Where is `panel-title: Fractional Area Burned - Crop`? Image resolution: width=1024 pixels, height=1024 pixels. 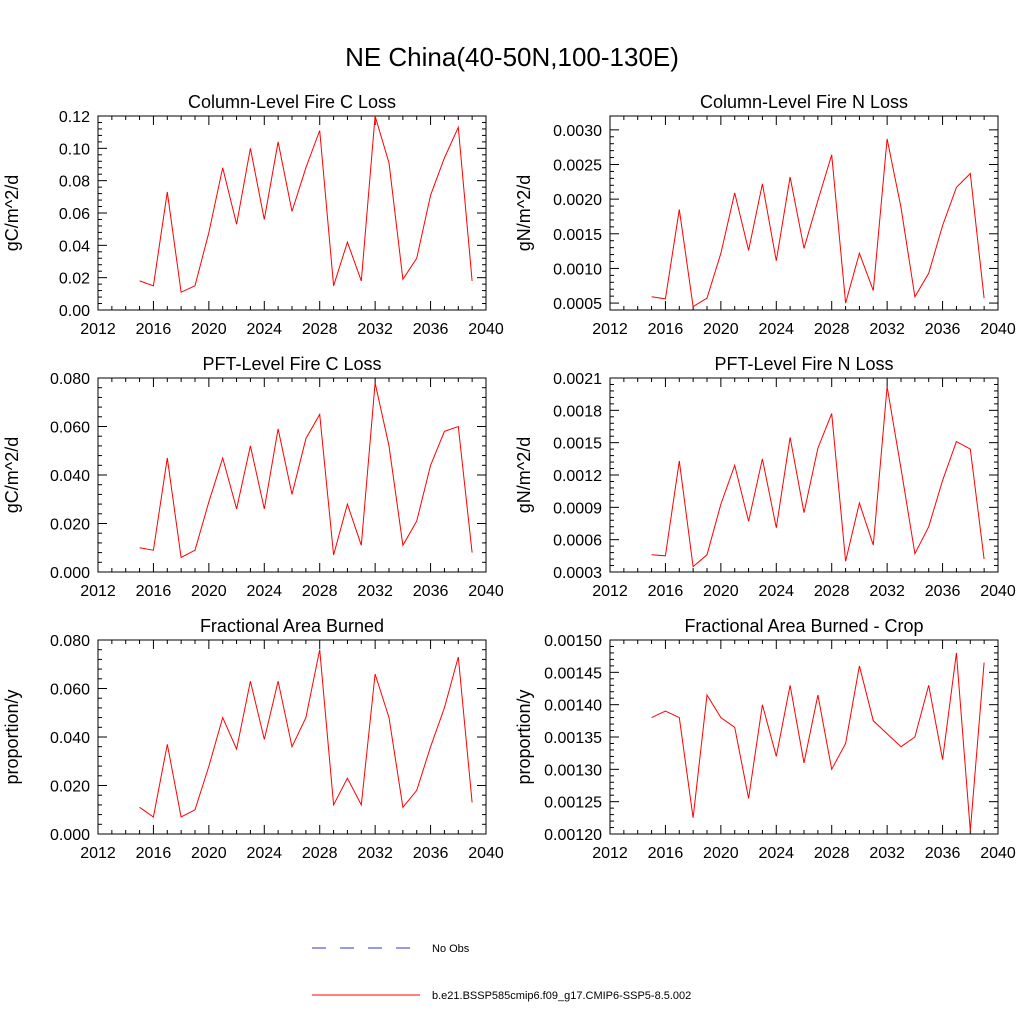
panel-title: Fractional Area Burned - Crop is located at coordinates (803, 626).